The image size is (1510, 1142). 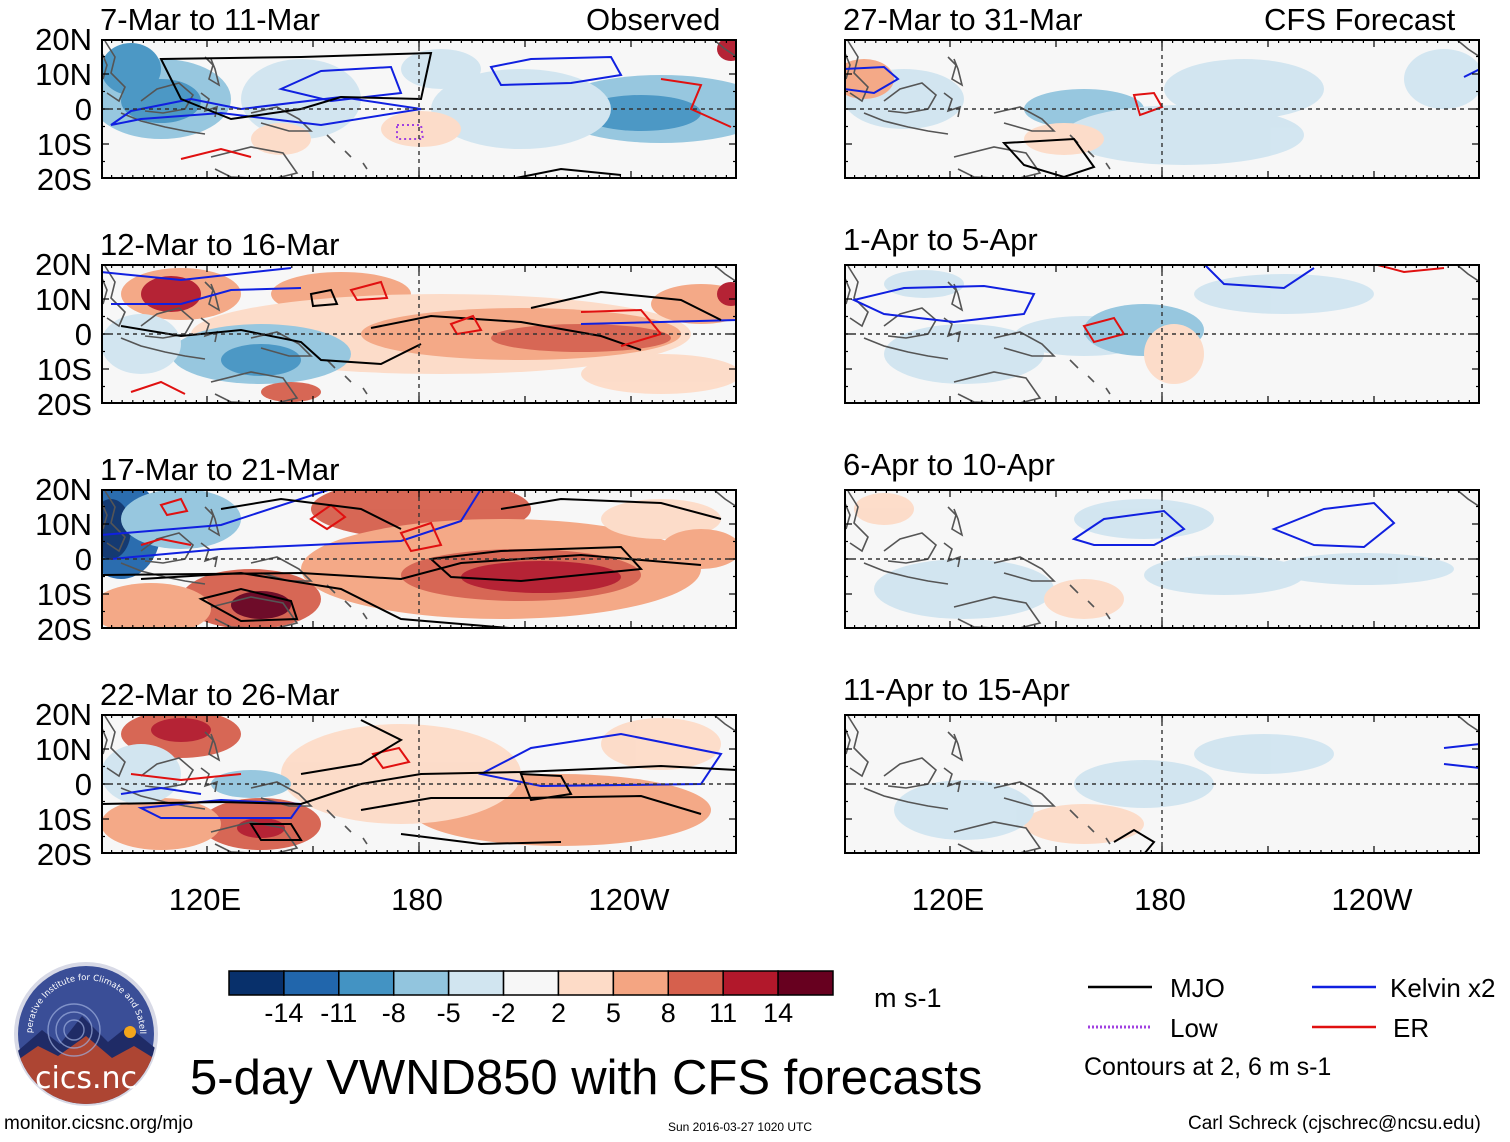 I want to click on ylabel-row4-0: 0, so click(x=83, y=784).